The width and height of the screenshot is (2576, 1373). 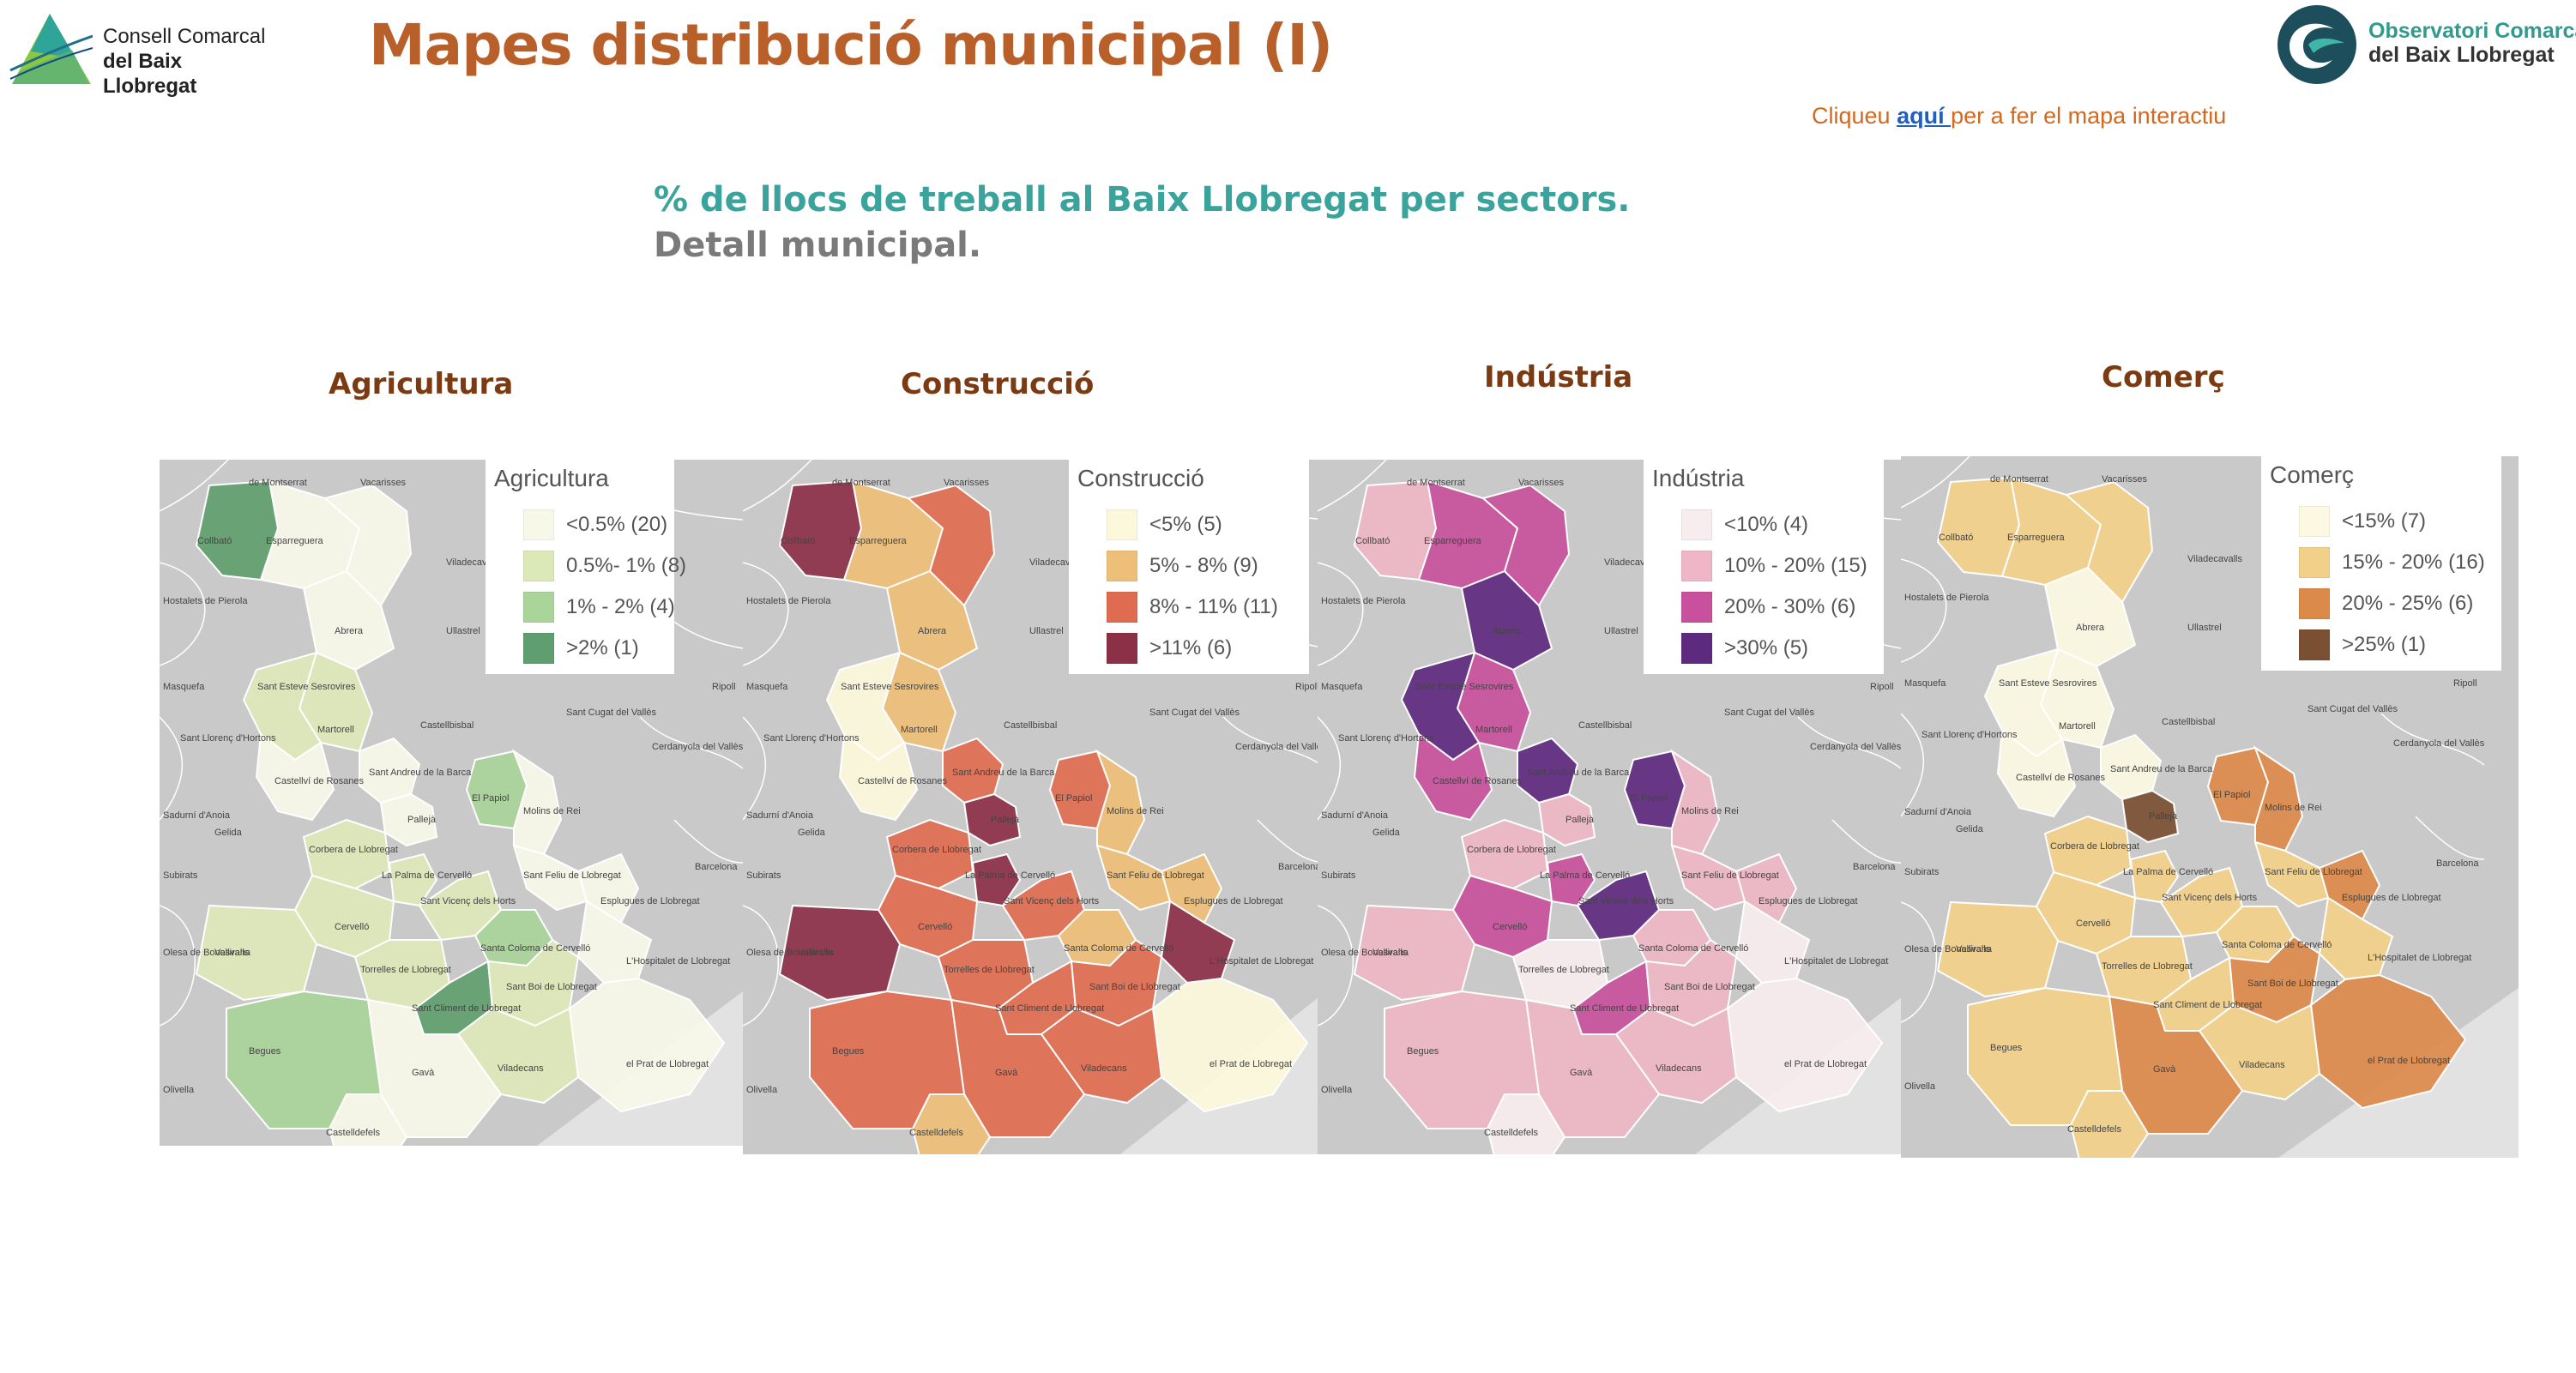 What do you see at coordinates (1251, 1064) in the screenshot?
I see `place-label: el Prat de Llobregat` at bounding box center [1251, 1064].